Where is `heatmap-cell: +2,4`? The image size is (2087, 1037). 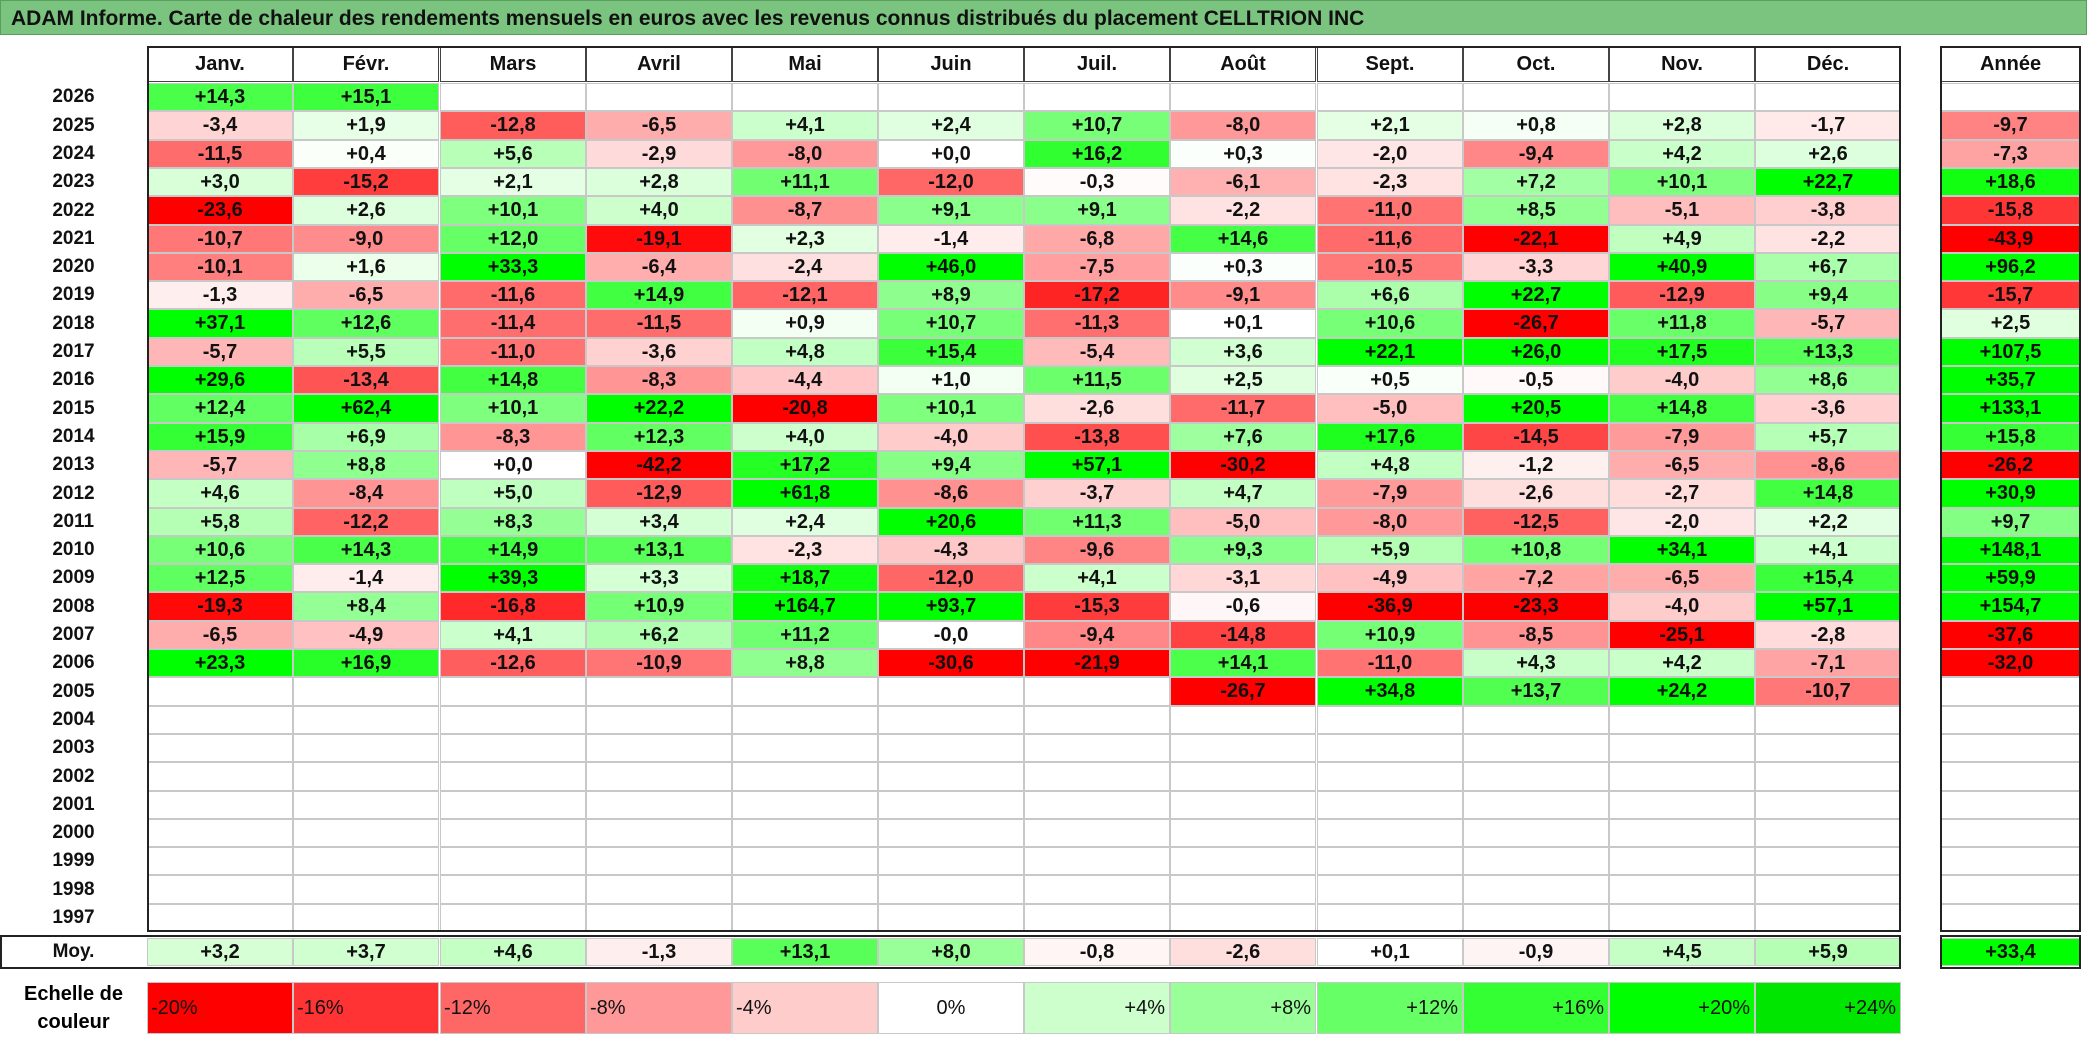 heatmap-cell: +2,4 is located at coordinates (805, 522).